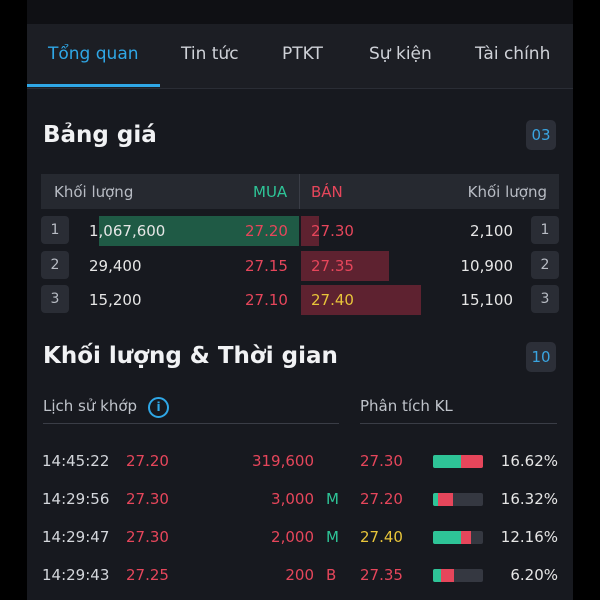 The image size is (600, 600). I want to click on orderbook-row: 3 15,200 27.10 27.40 15,100 3, so click(300, 300).